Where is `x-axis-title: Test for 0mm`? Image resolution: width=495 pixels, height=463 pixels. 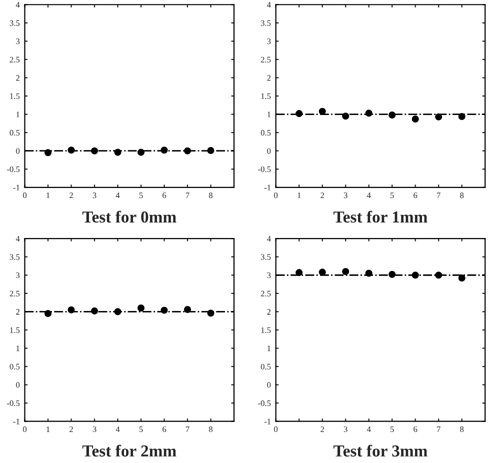 x-axis-title: Test for 0mm is located at coordinates (129, 216).